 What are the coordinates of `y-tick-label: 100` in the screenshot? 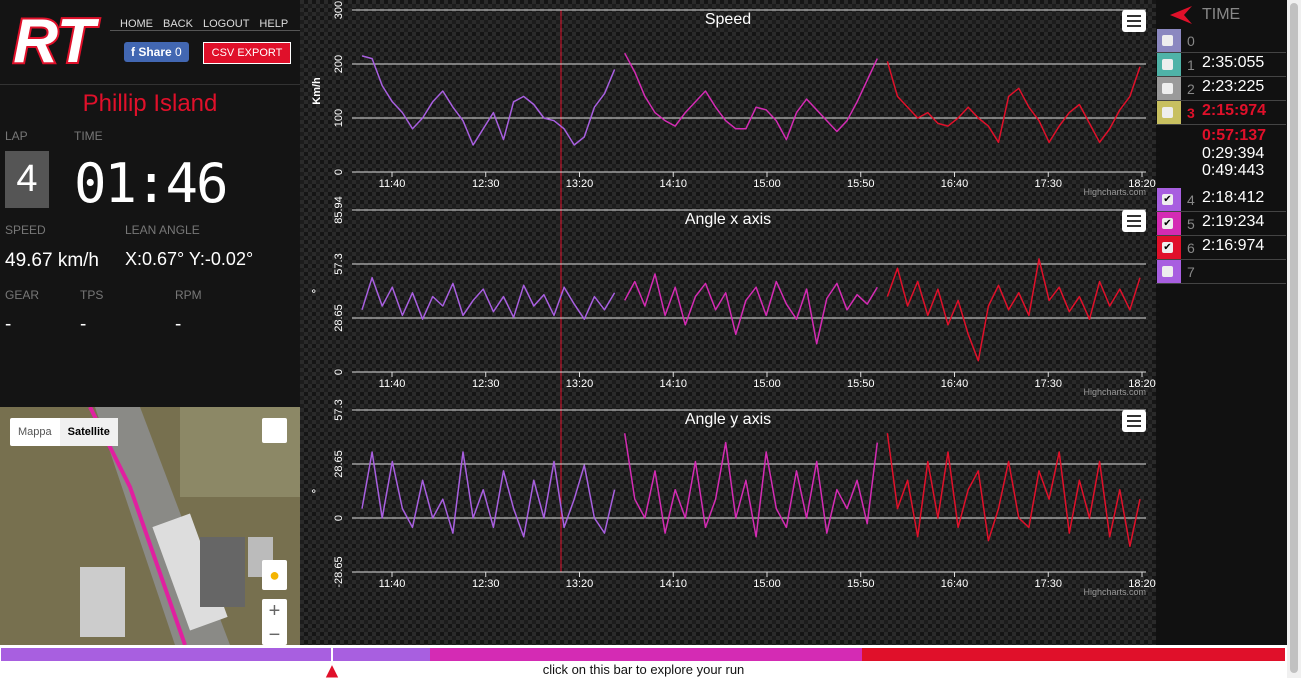 It's located at (339, 118).